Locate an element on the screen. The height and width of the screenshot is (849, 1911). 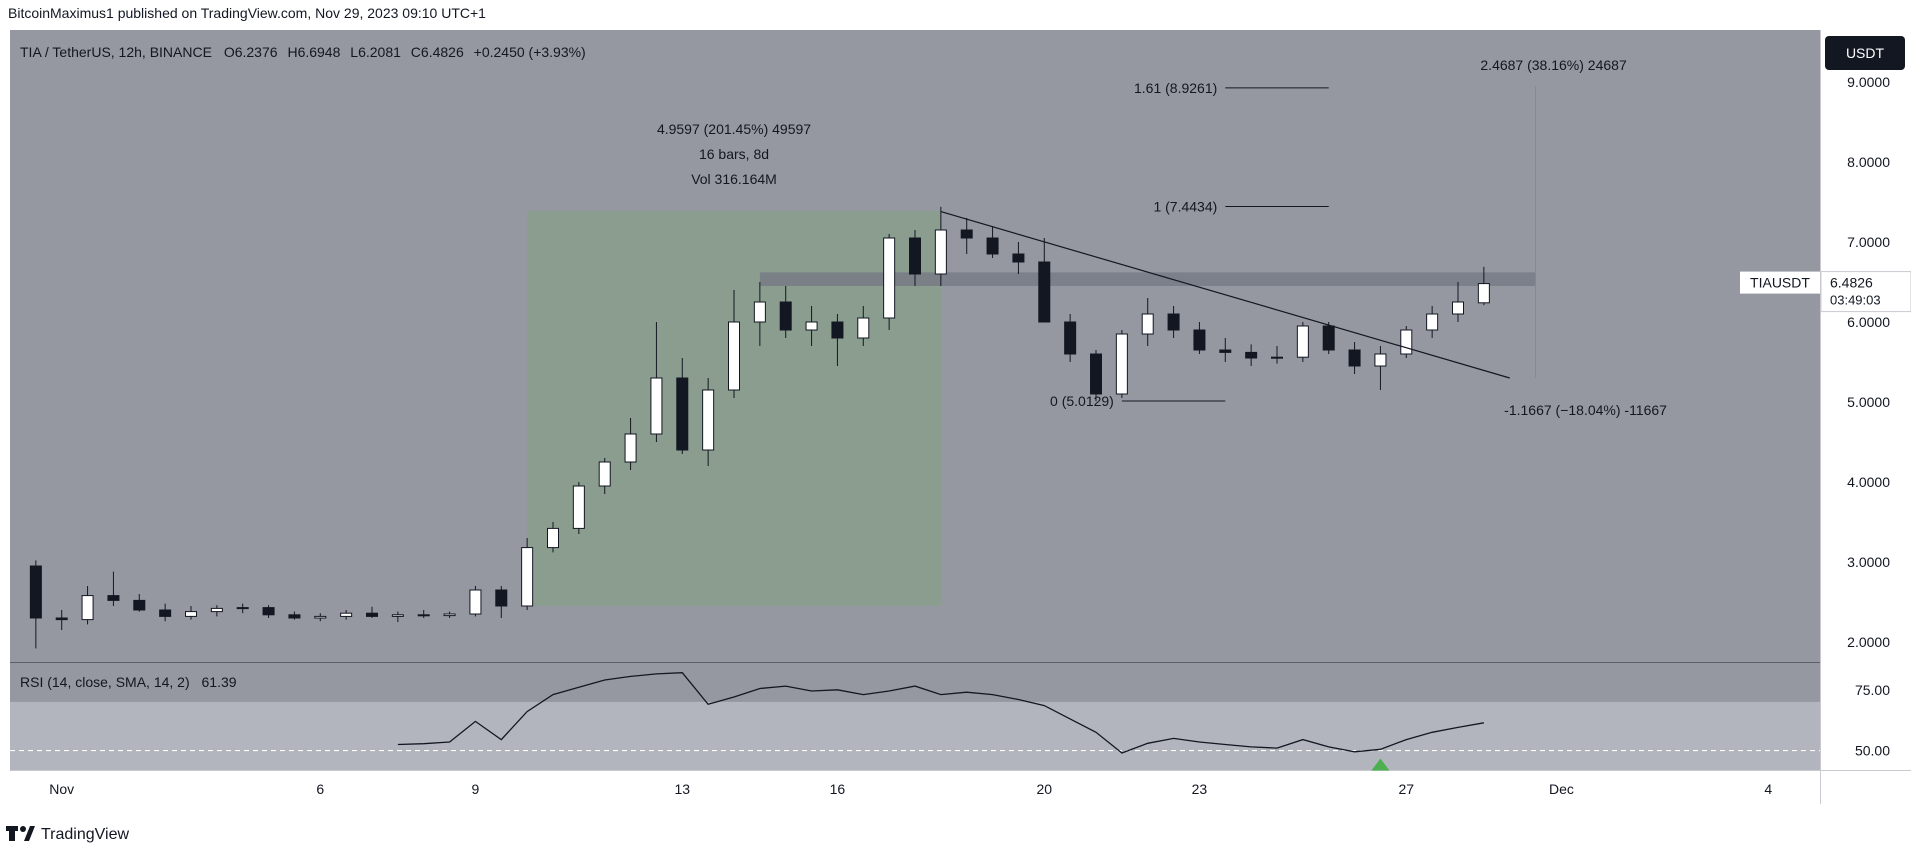
price-tick-label: 2.0000 is located at coordinates (1868, 642).